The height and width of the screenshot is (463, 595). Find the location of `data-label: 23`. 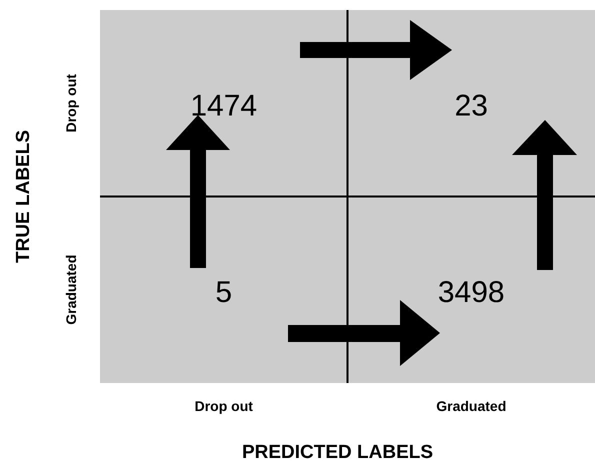

data-label: 23 is located at coordinates (471, 106).